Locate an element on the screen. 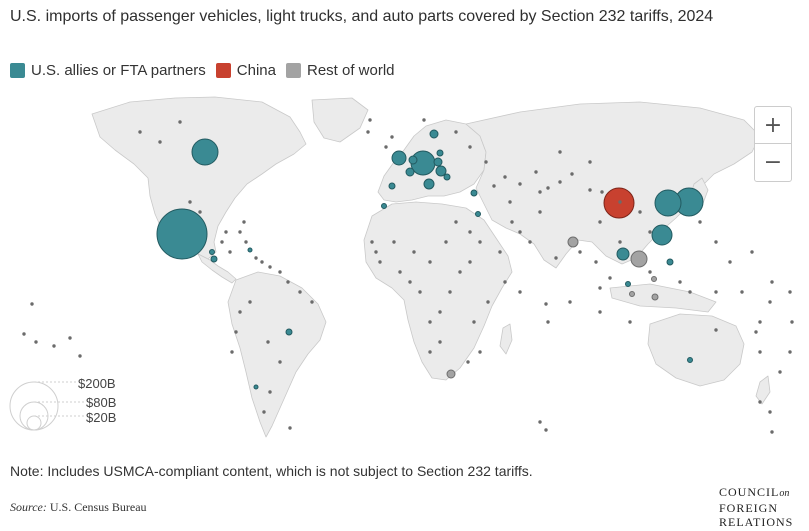 The image size is (809, 531). bubble-brazil is located at coordinates (289, 332).